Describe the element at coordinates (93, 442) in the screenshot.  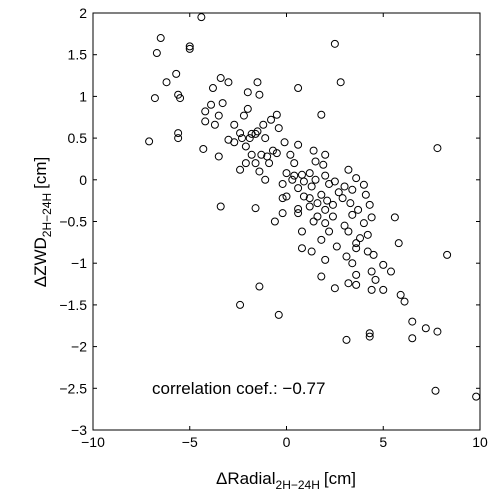
I see `x-tick-label: −10` at that location.